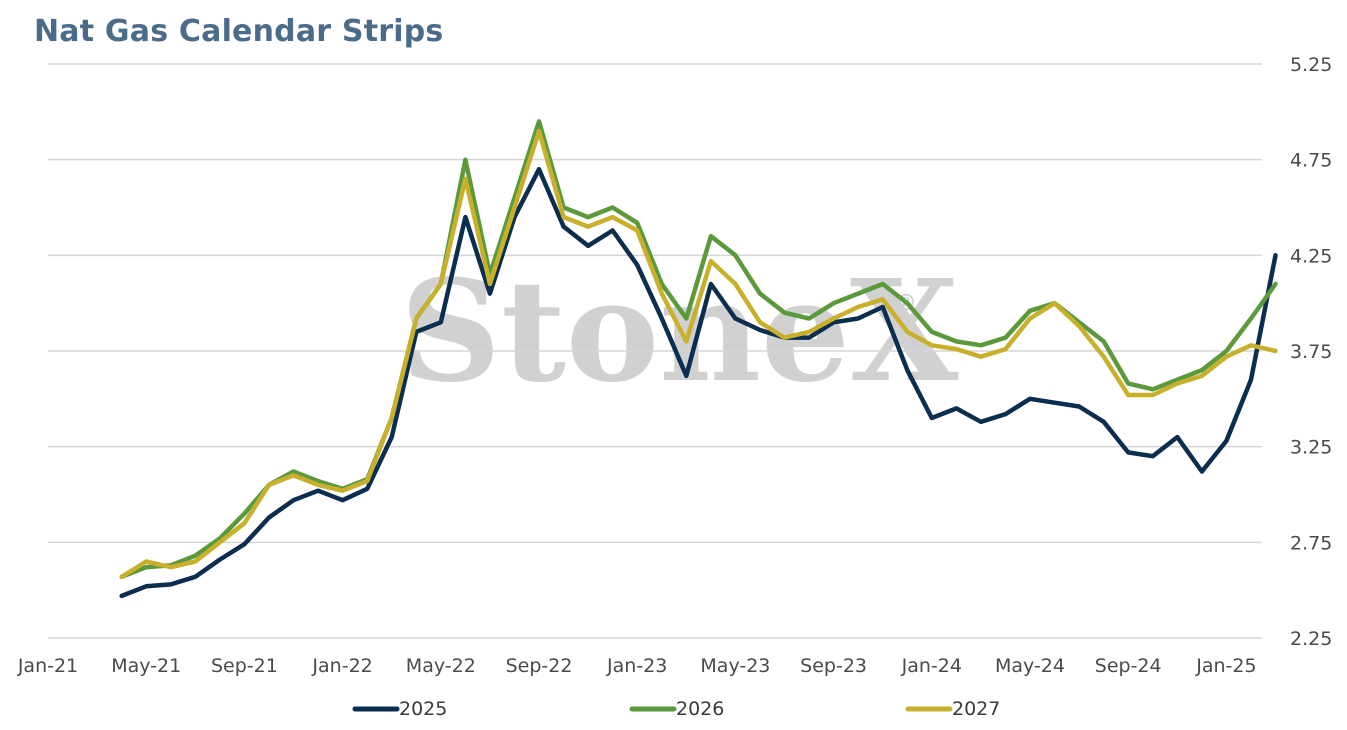 The width and height of the screenshot is (1347, 730). What do you see at coordinates (239, 31) in the screenshot?
I see `chart-title: Nat Gas Calendar Strips` at bounding box center [239, 31].